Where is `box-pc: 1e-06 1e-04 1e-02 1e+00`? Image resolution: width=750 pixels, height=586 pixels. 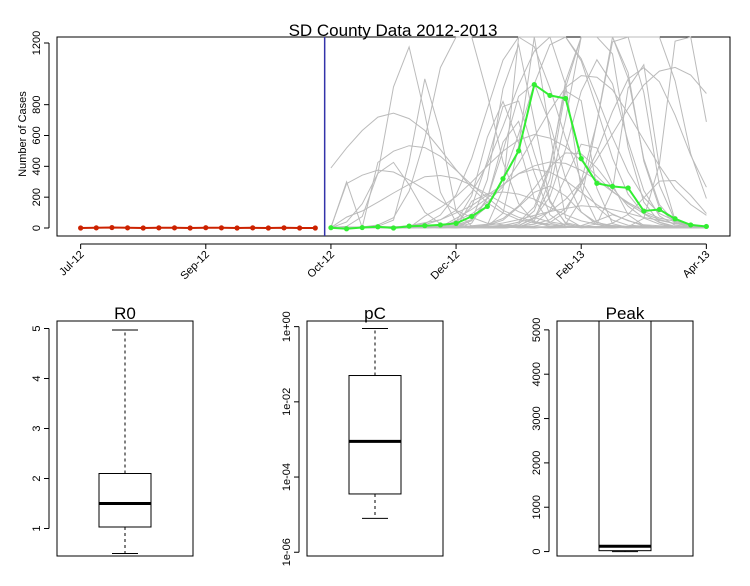 box-pc: 1e-06 1e-04 1e-02 1e+00 is located at coordinates (341, 438).